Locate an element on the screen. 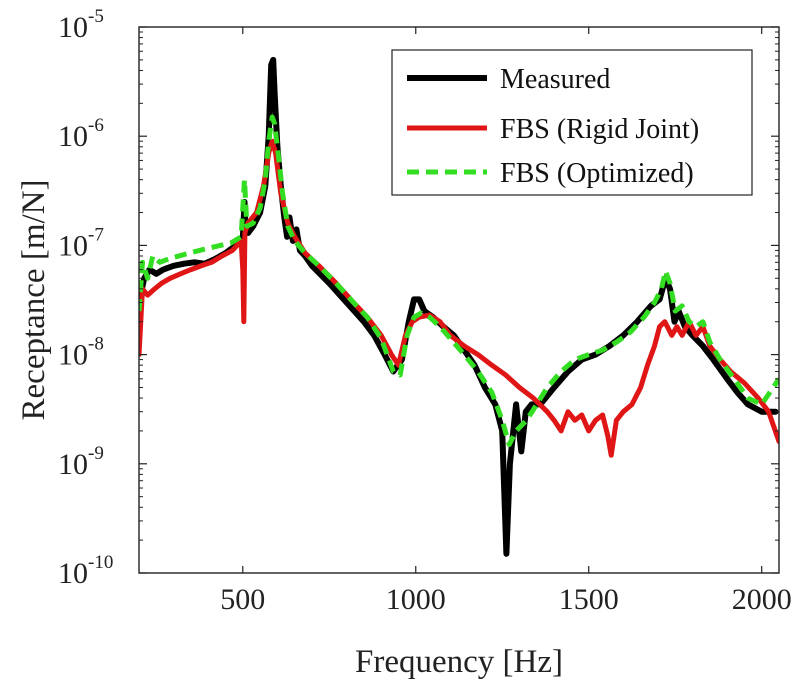 The image size is (800, 683). x-tick-label: 2000 is located at coordinates (762, 599).